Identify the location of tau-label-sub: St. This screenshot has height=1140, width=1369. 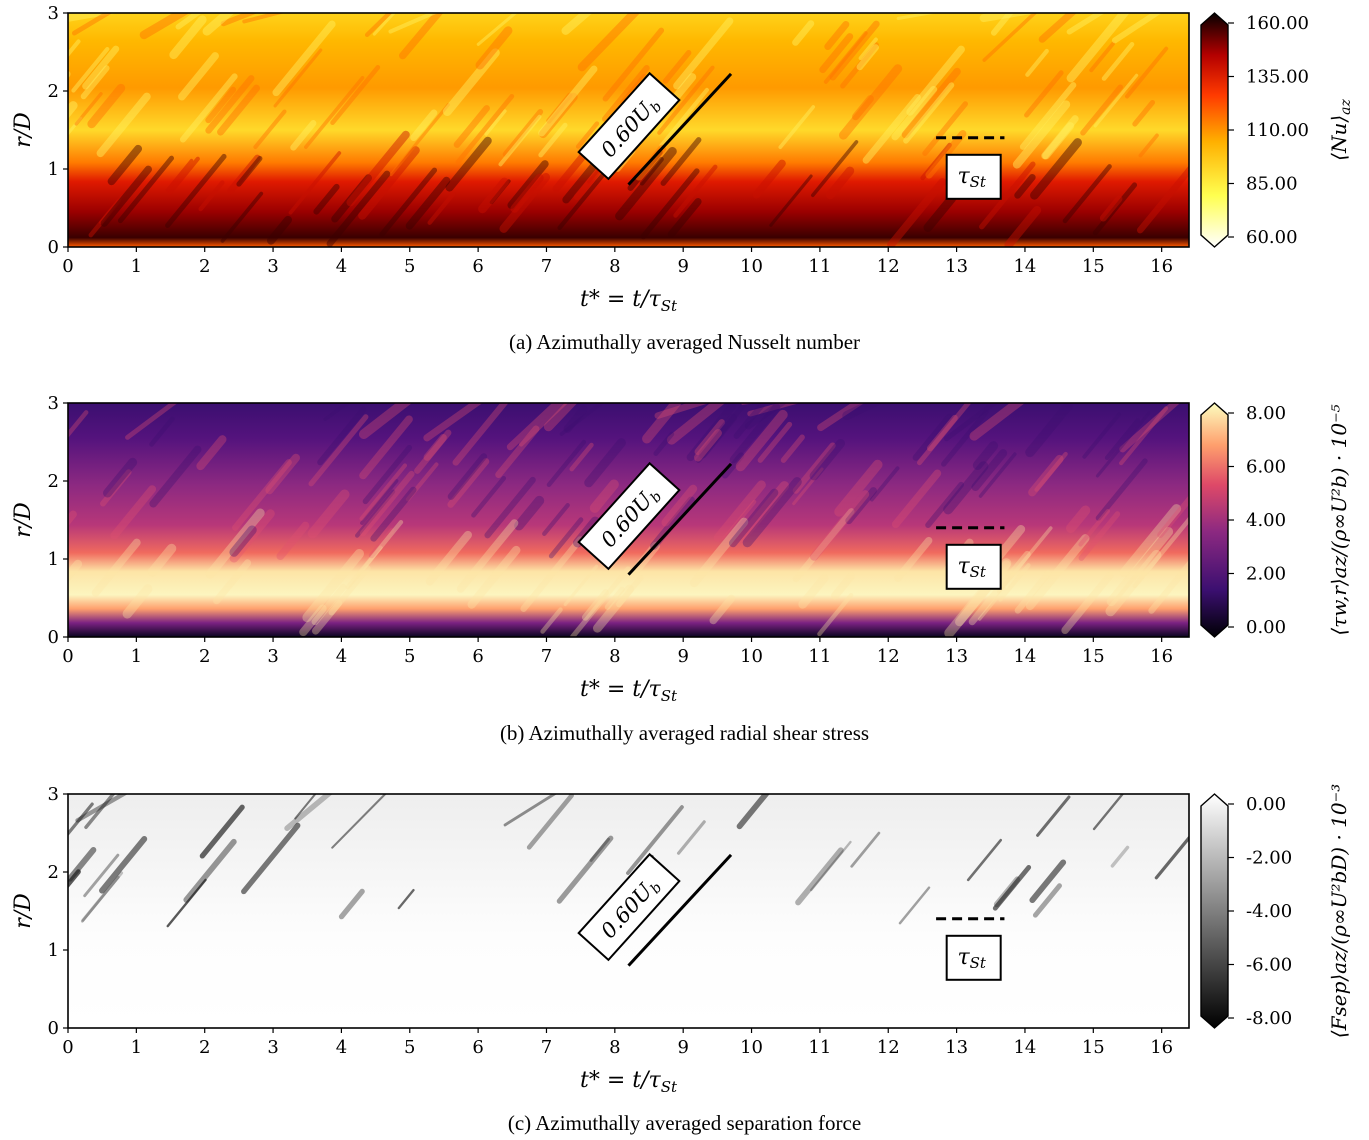
(978, 182).